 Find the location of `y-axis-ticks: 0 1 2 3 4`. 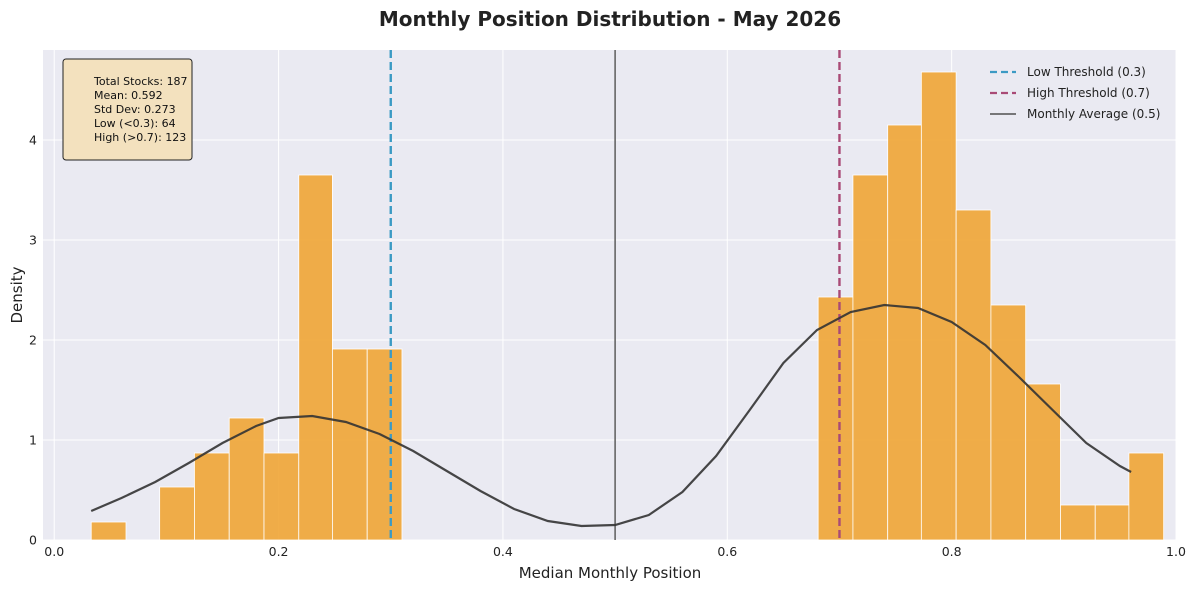

y-axis-ticks: 0 1 2 3 4 is located at coordinates (33, 340).